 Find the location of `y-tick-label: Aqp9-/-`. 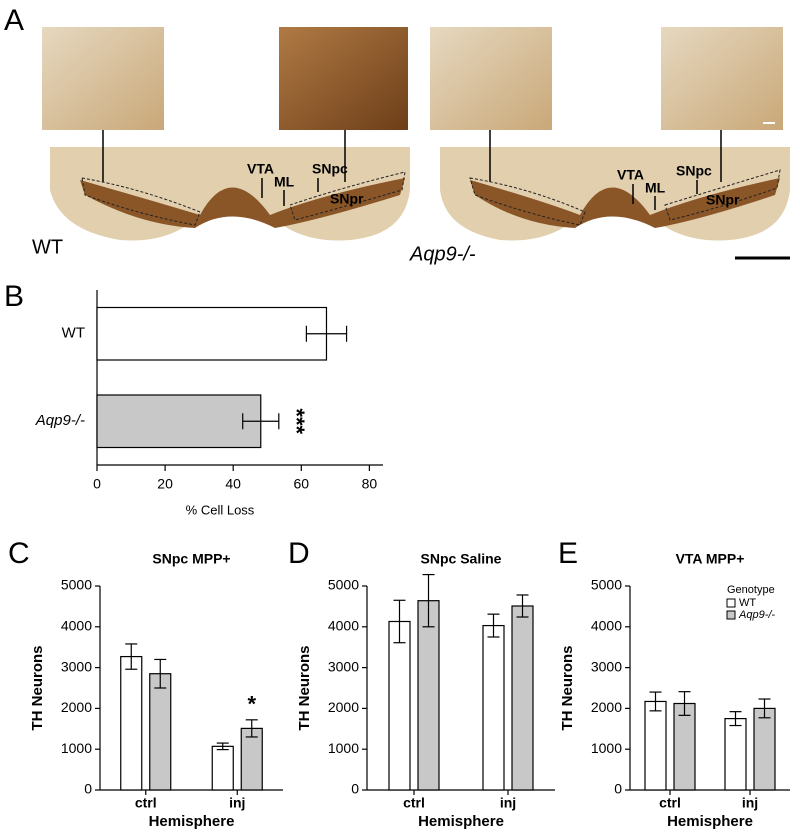

y-tick-label: Aqp9-/- is located at coordinates (60, 420).